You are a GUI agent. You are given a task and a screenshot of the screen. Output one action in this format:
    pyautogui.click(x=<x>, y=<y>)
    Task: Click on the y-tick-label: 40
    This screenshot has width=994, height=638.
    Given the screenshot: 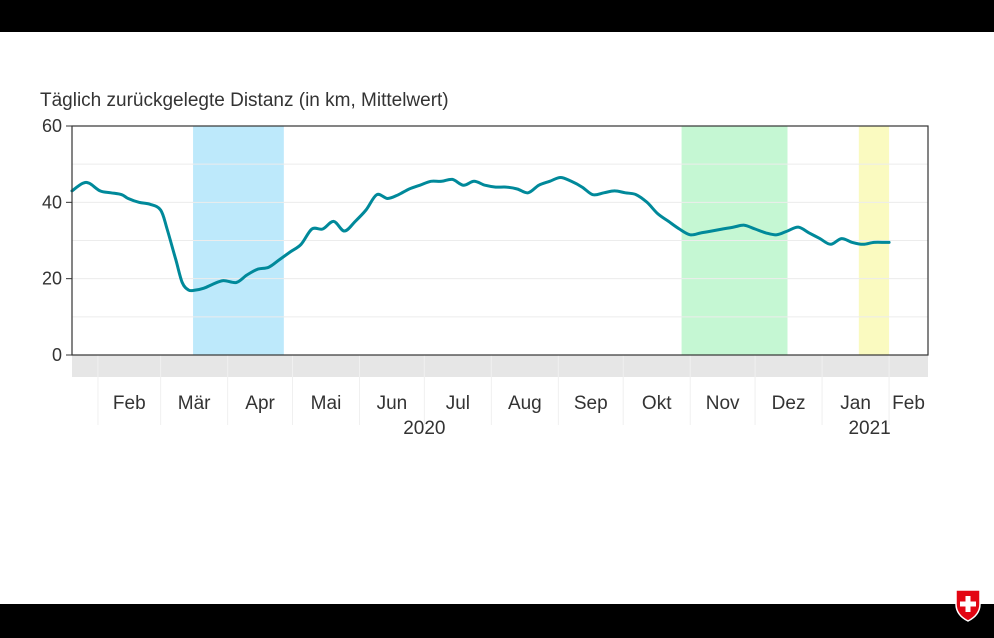 What is the action you would take?
    pyautogui.click(x=52, y=202)
    